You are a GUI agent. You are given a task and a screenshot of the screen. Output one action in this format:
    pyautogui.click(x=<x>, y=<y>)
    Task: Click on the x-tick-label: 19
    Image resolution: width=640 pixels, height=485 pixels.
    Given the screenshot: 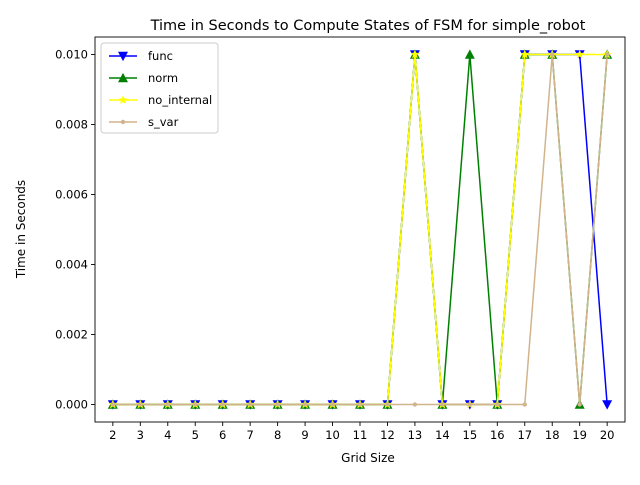 What is the action you would take?
    pyautogui.click(x=579, y=435)
    